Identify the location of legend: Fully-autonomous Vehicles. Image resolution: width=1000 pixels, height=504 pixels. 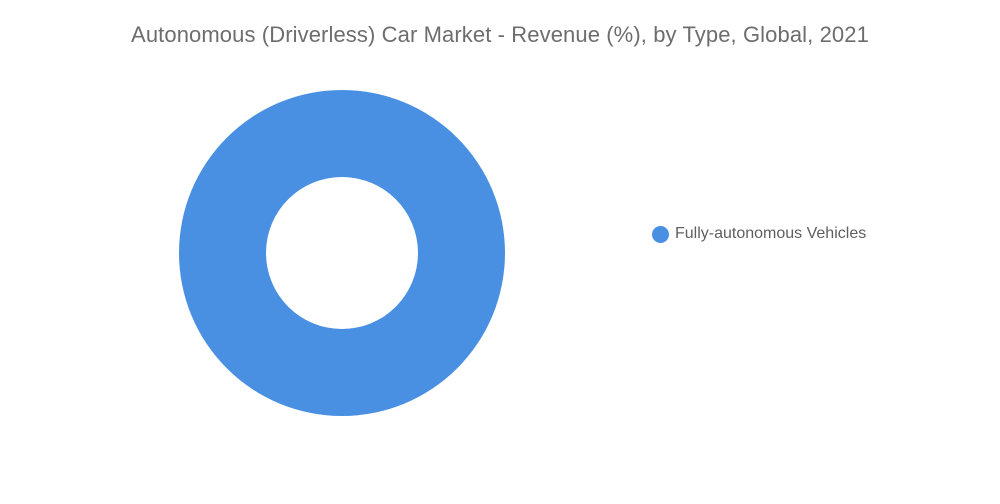
(759, 234).